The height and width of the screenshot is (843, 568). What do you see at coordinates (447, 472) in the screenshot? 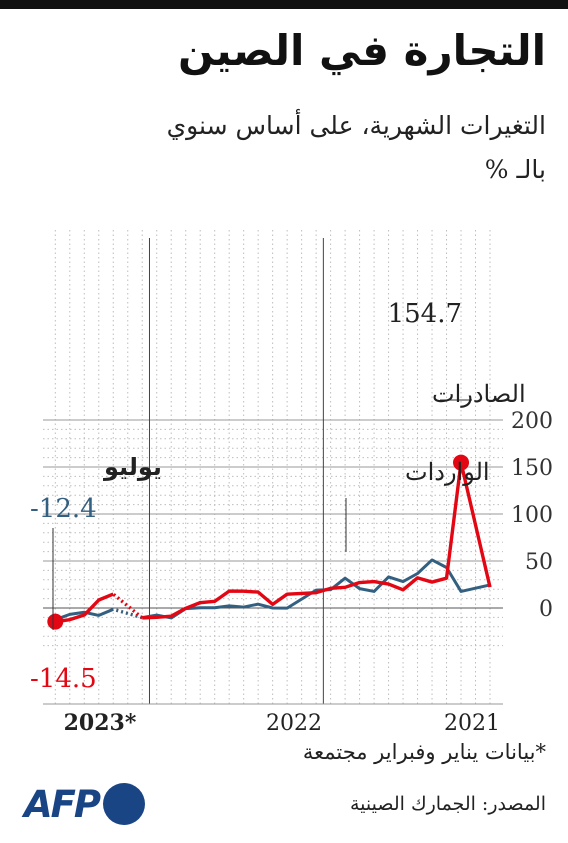
I see `imports-series-label: الواردات` at bounding box center [447, 472].